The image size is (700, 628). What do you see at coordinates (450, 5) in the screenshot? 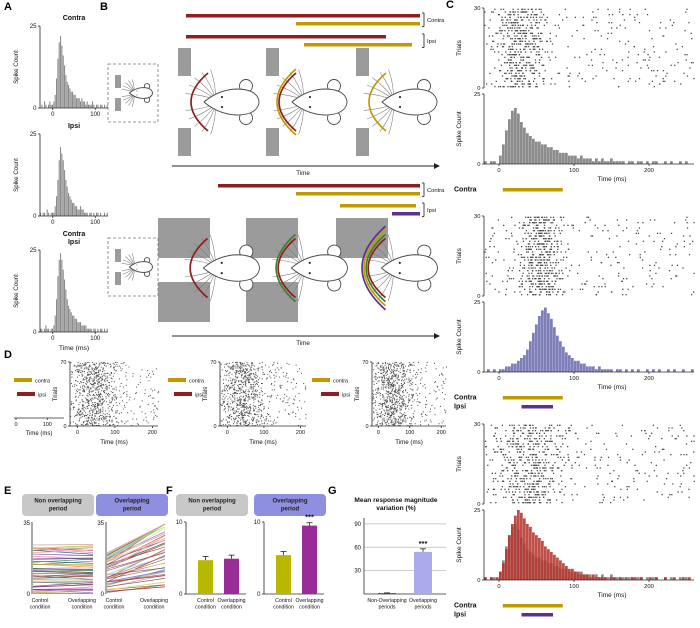
I see `panel-label-c: C` at bounding box center [450, 5].